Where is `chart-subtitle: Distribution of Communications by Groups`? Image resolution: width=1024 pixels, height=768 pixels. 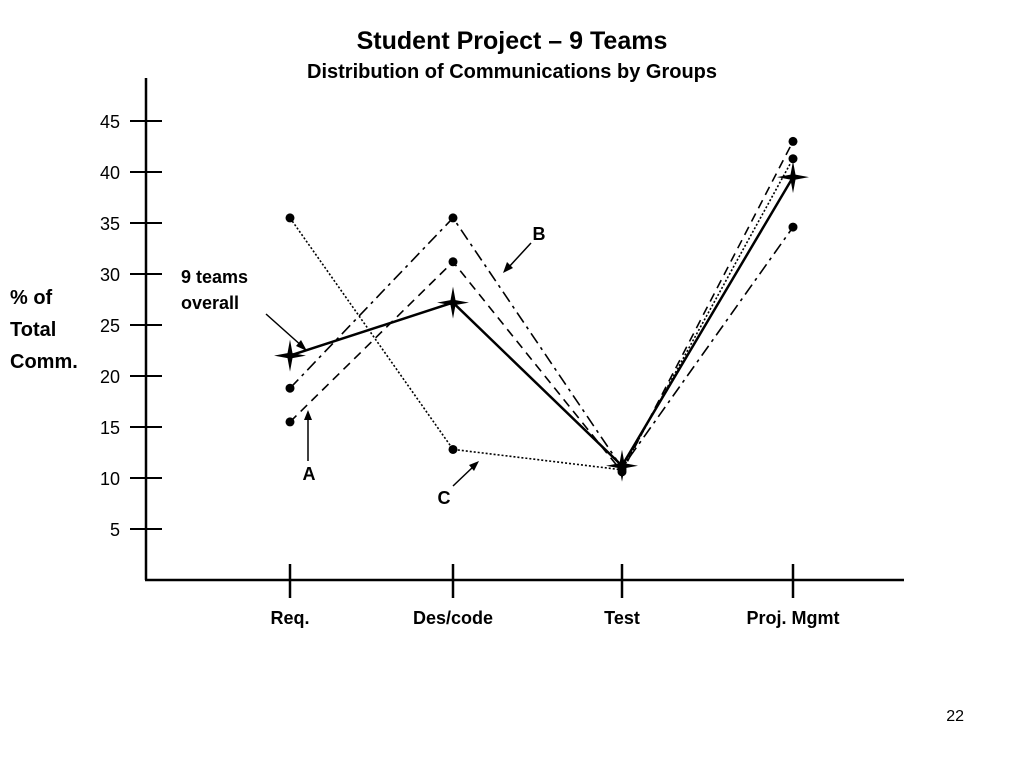
chart-subtitle: Distribution of Communications by Groups is located at coordinates (512, 72).